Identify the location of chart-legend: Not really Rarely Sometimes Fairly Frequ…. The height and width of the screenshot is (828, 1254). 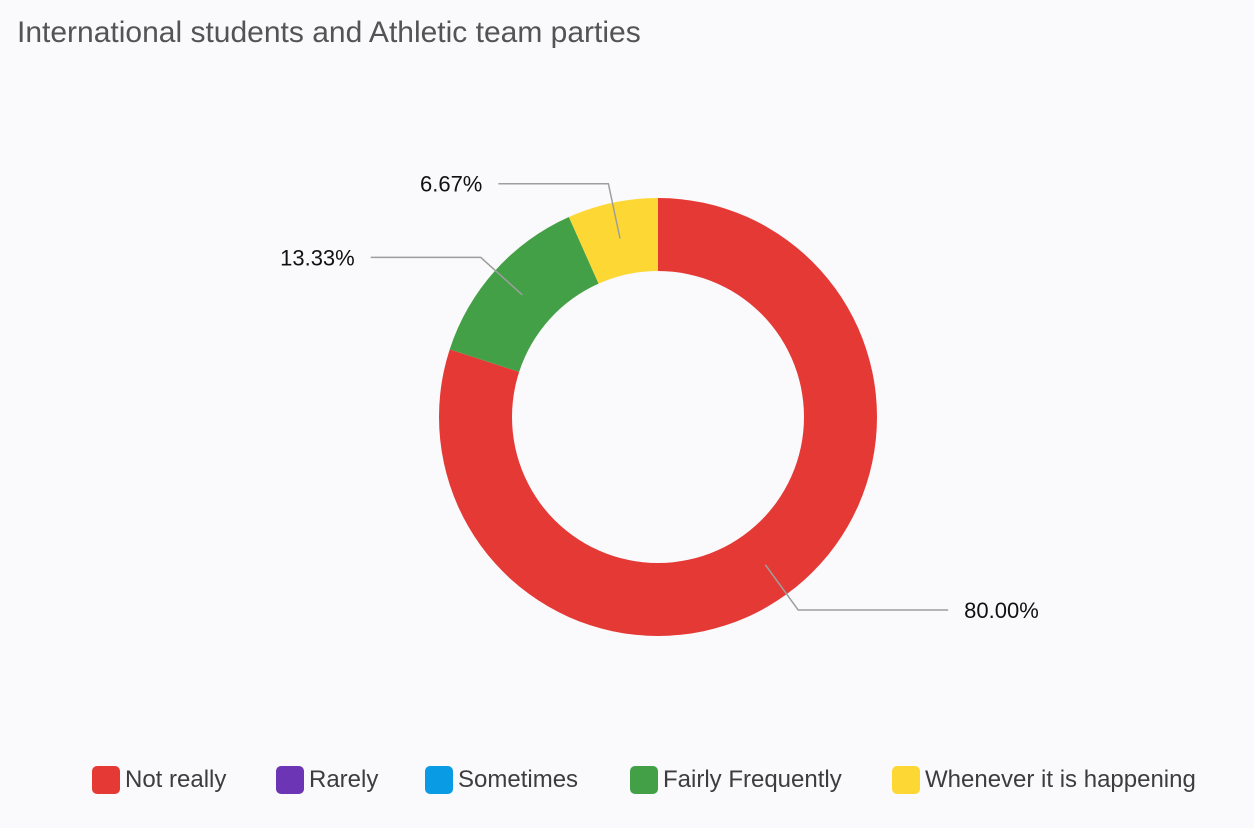
(627, 780).